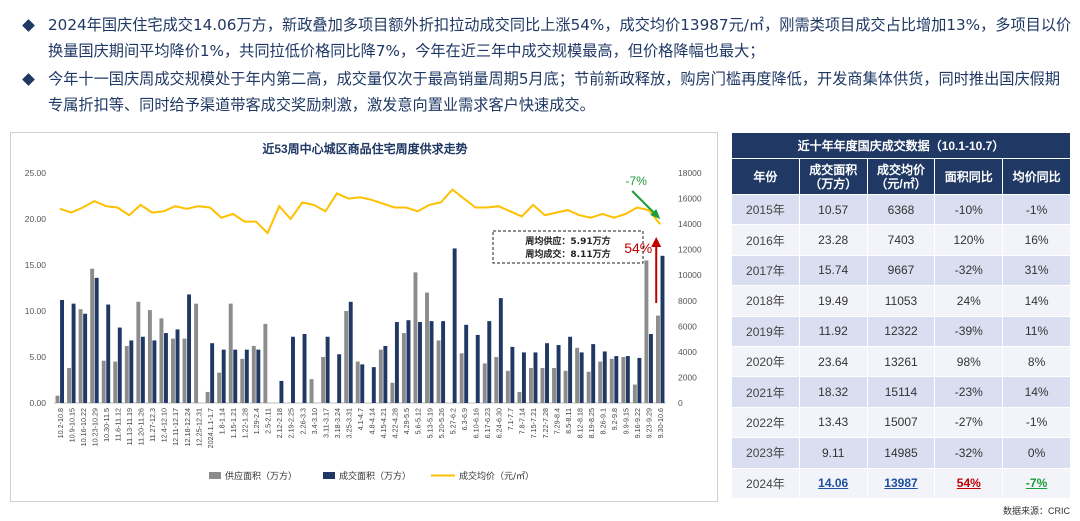  I want to click on table-cell: 120%, so click(969, 240).